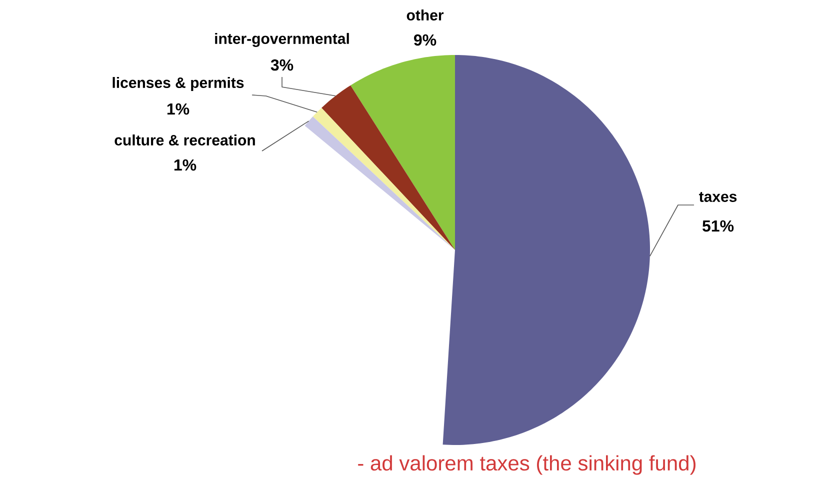 Image resolution: width=813 pixels, height=483 pixels. I want to click on data-label: 51%, so click(718, 226).